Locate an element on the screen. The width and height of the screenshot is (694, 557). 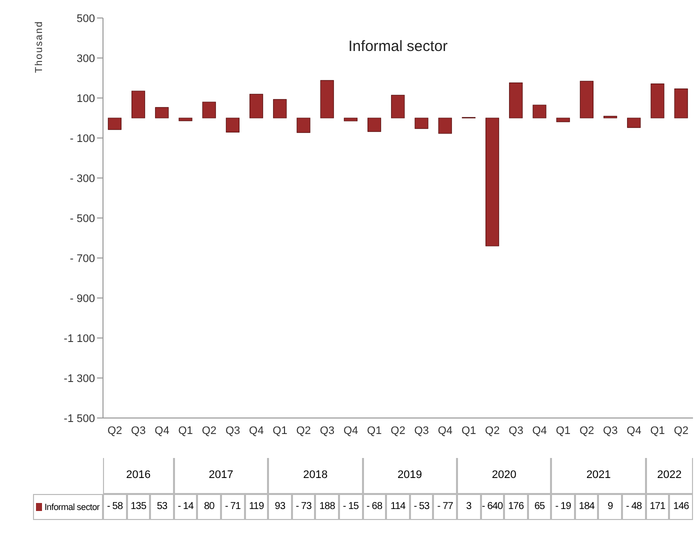
data-label: - 19 is located at coordinates (563, 507).